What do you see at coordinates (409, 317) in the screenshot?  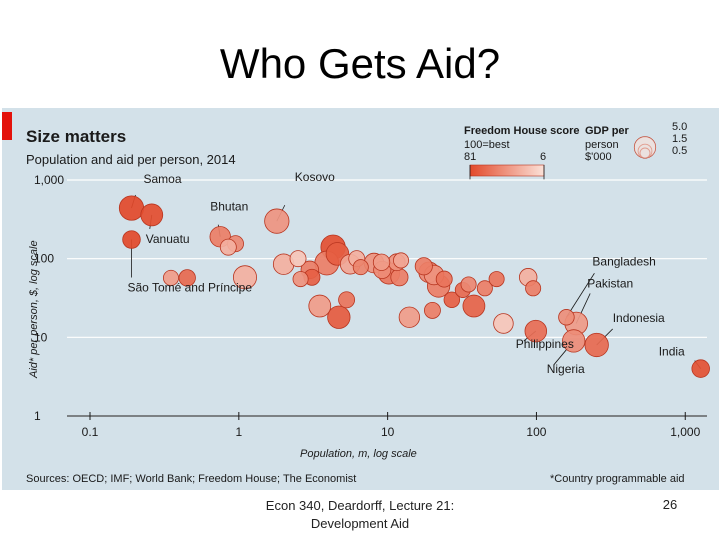 I see `bubble-a29` at bounding box center [409, 317].